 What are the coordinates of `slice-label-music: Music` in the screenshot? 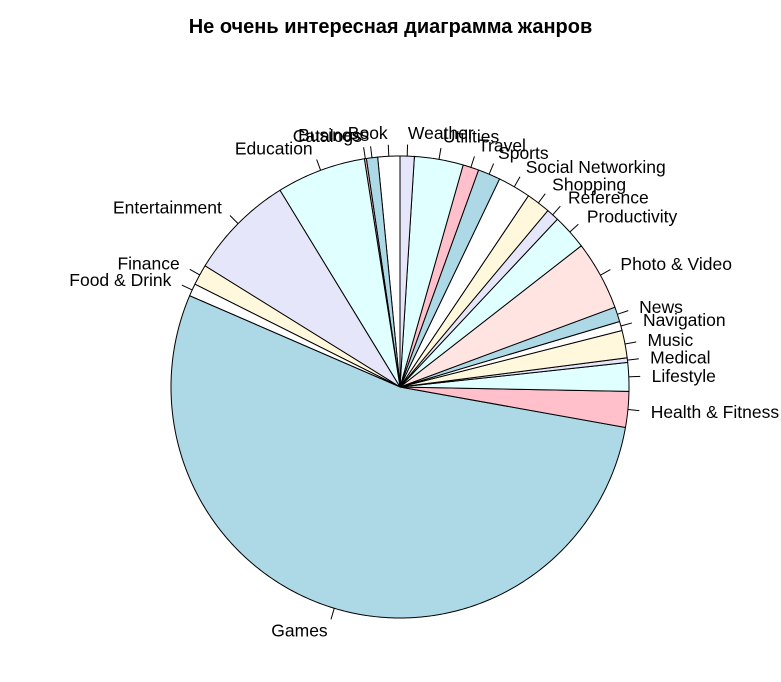 It's located at (671, 340).